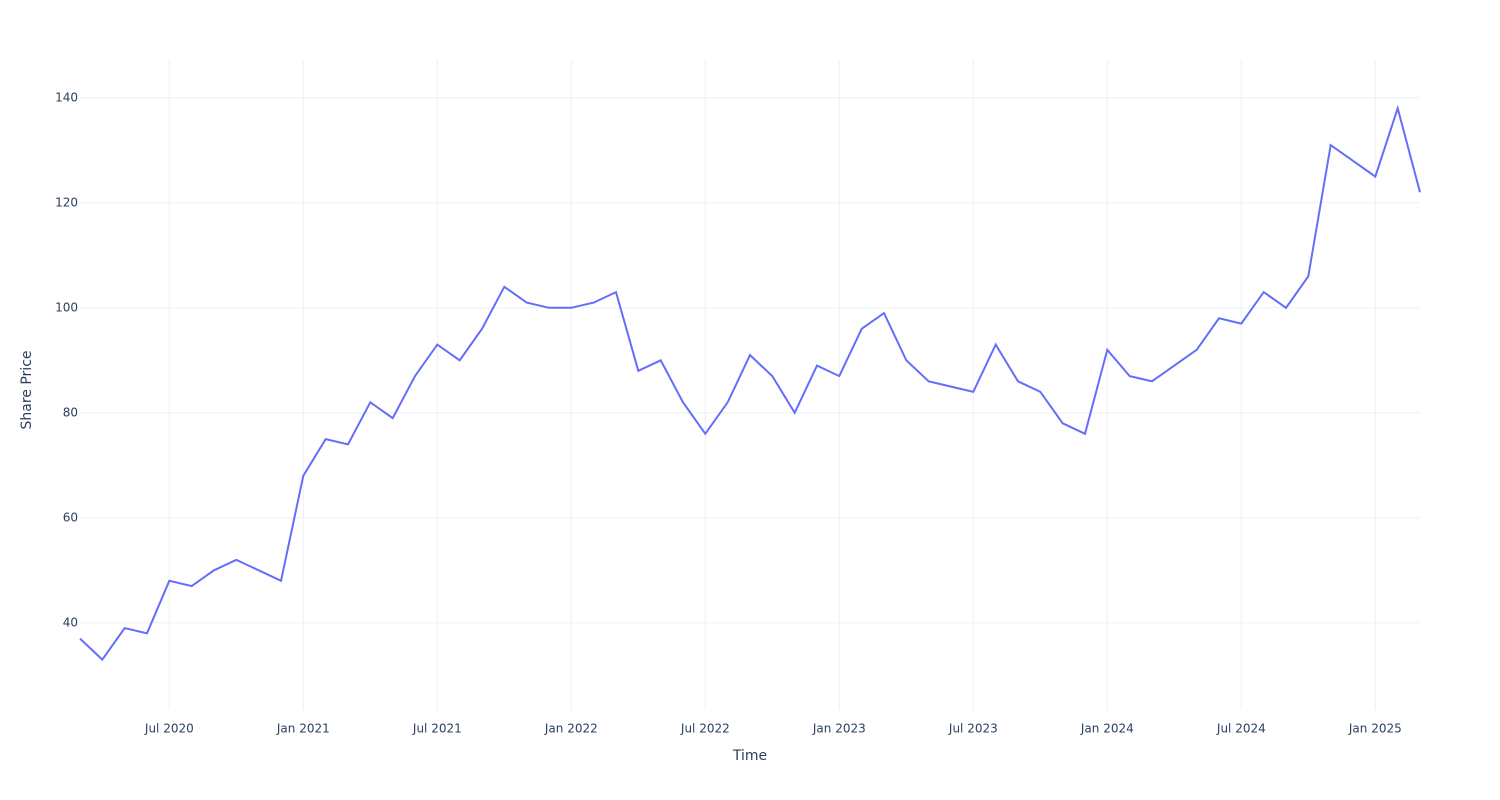 The height and width of the screenshot is (800, 1500). Describe the element at coordinates (571, 729) in the screenshot. I see `x-tick-label: Jan 2022` at that location.